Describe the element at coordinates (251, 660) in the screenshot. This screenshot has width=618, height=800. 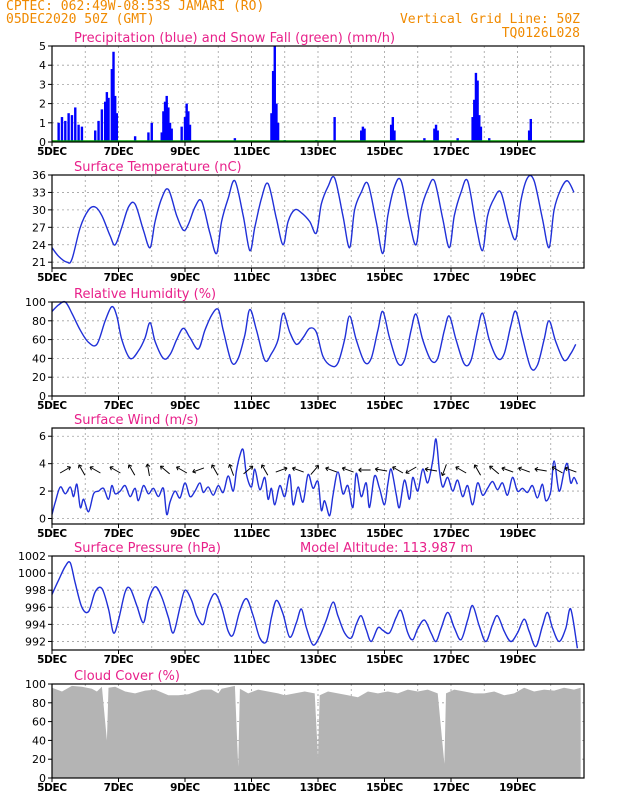
I see `x-tick-label: 11DEC` at that location.